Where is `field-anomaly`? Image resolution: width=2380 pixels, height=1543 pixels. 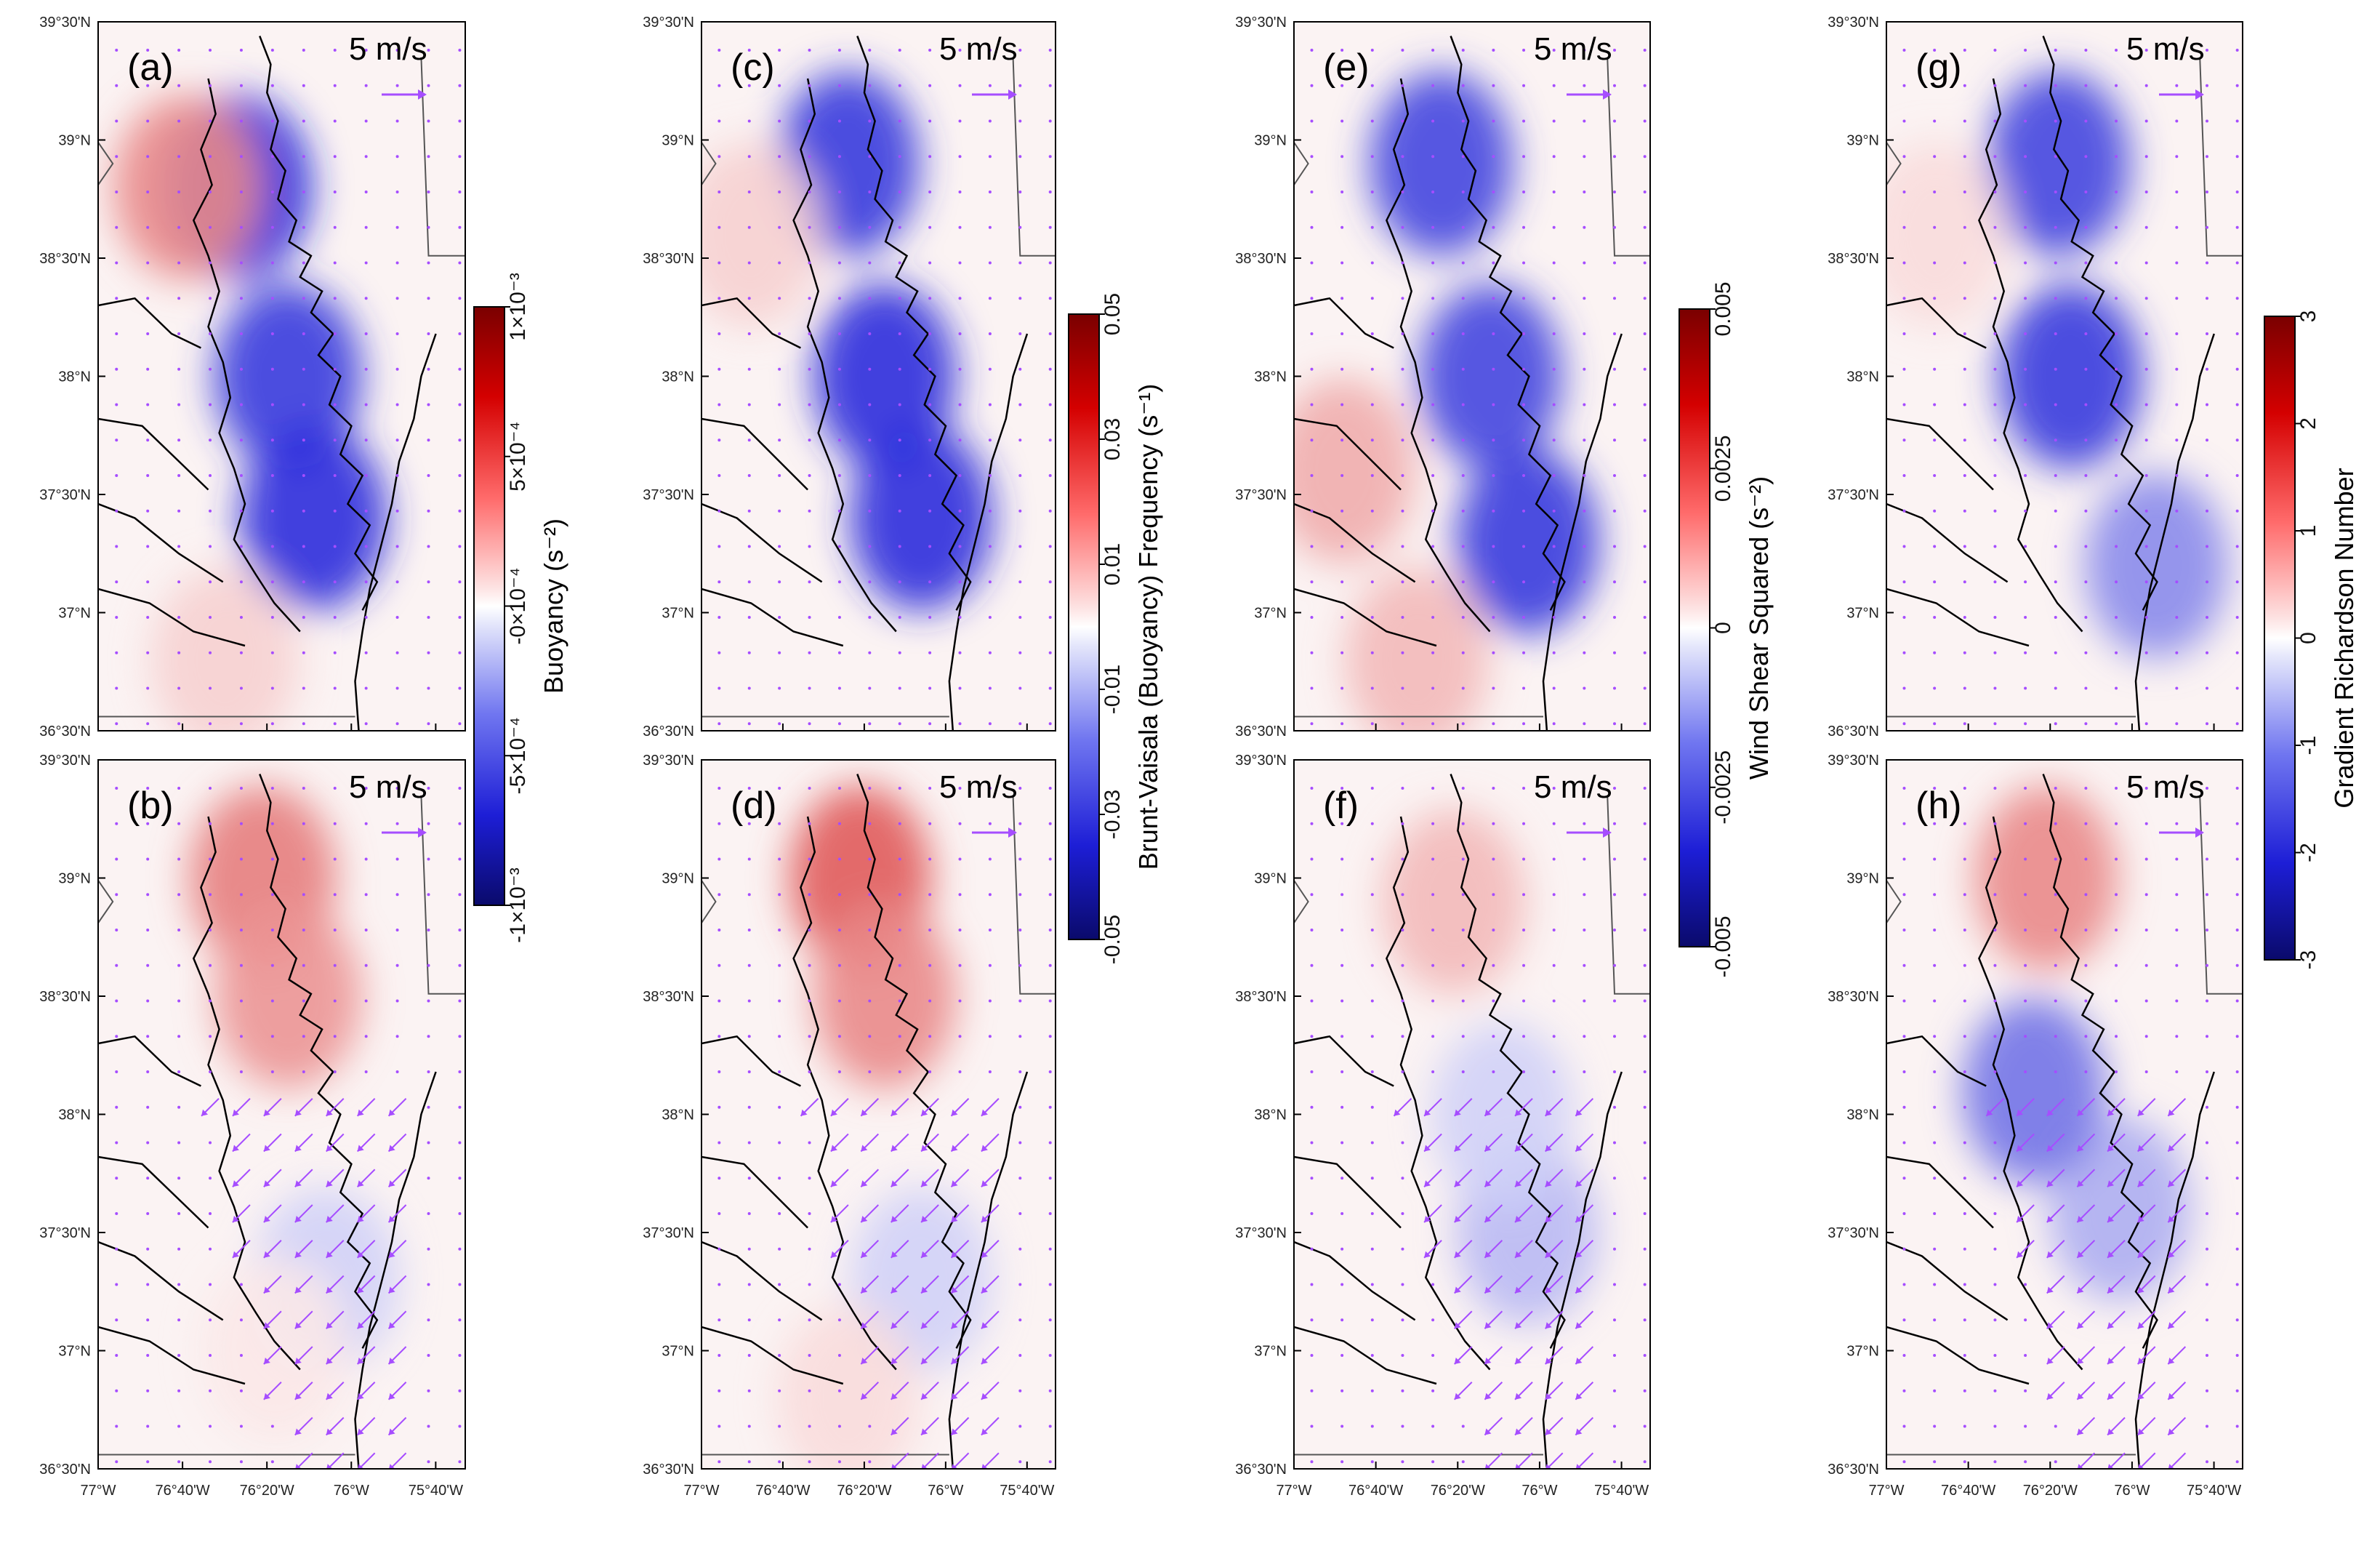
field-anomaly is located at coordinates (848, 1387).